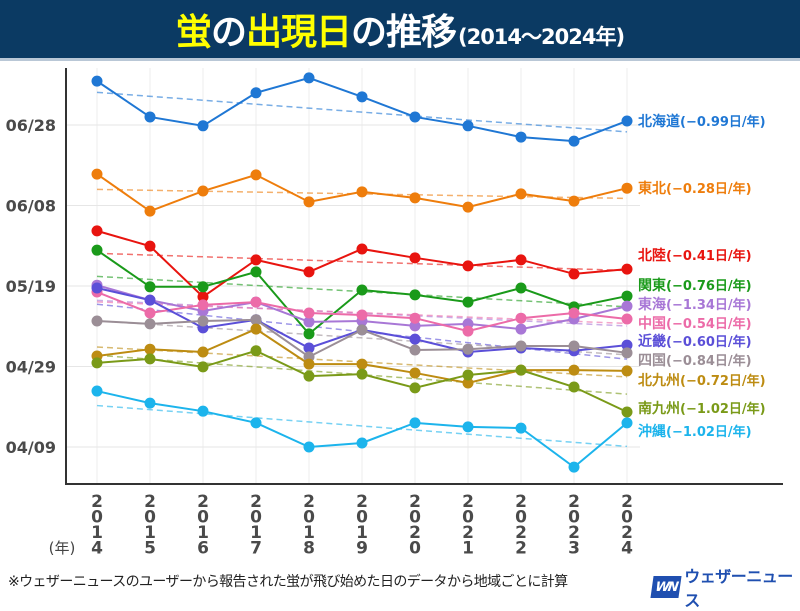 The image size is (800, 611). I want to click on series-name: 北九州, so click(659, 381).